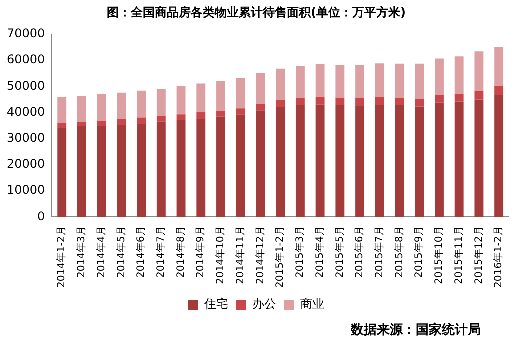 Image resolution: width=521 pixels, height=343 pixels. I want to click on x-tick-label: 2014年10月, so click(220, 255).